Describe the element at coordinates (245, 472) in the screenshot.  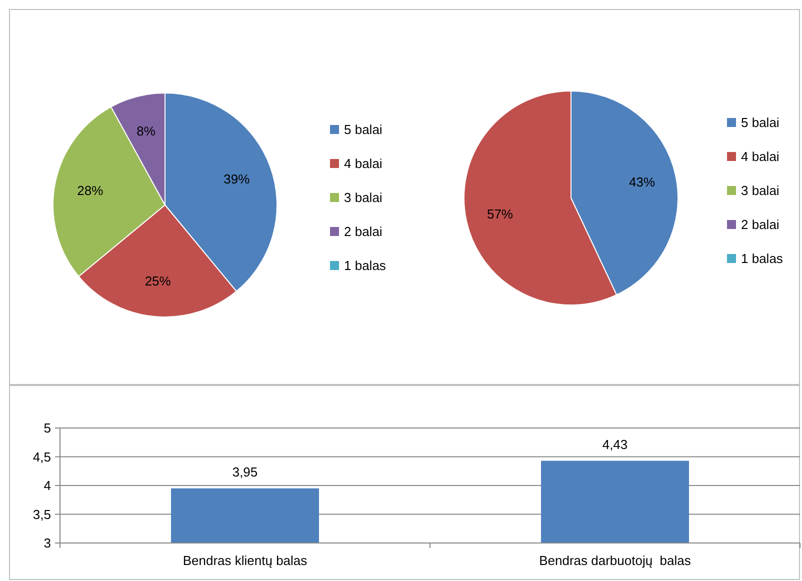
I see `data-label: 3,95` at that location.